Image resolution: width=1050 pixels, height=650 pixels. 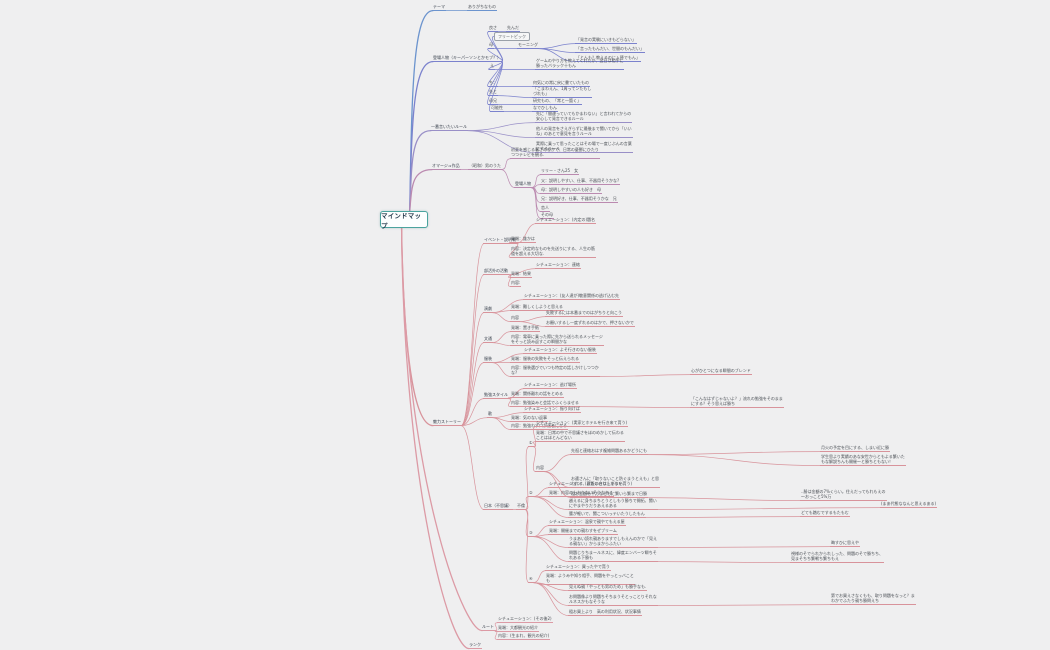 What do you see at coordinates (737, 402) in the screenshot?
I see `mindmap-node-s12r: 「こんなはずじゃないよ？」流れの勉強をそのまま にする？そう思えば勝ち` at bounding box center [737, 402].